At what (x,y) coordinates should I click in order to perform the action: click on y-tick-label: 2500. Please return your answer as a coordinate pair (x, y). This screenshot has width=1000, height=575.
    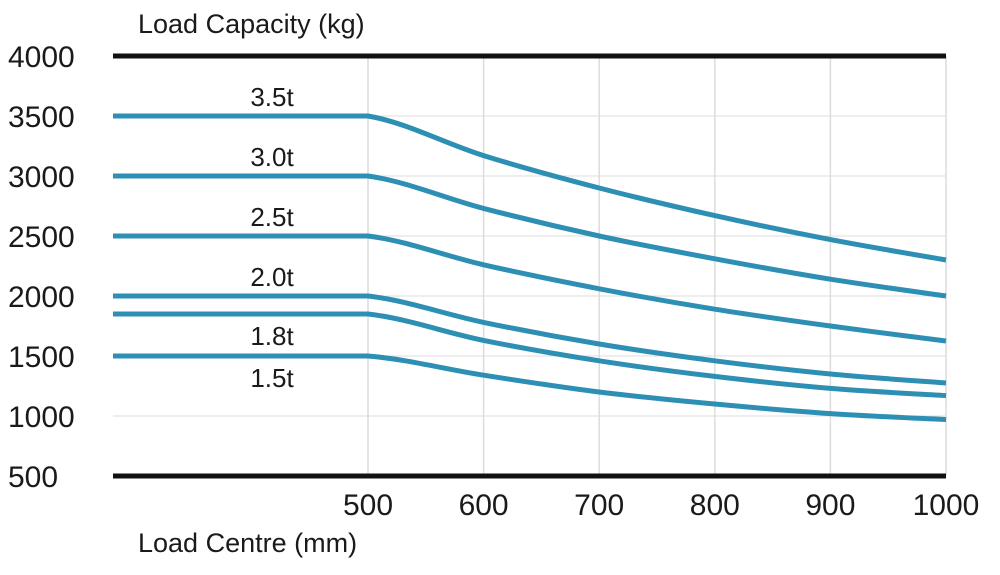
    Looking at the image, I should click on (41, 237).